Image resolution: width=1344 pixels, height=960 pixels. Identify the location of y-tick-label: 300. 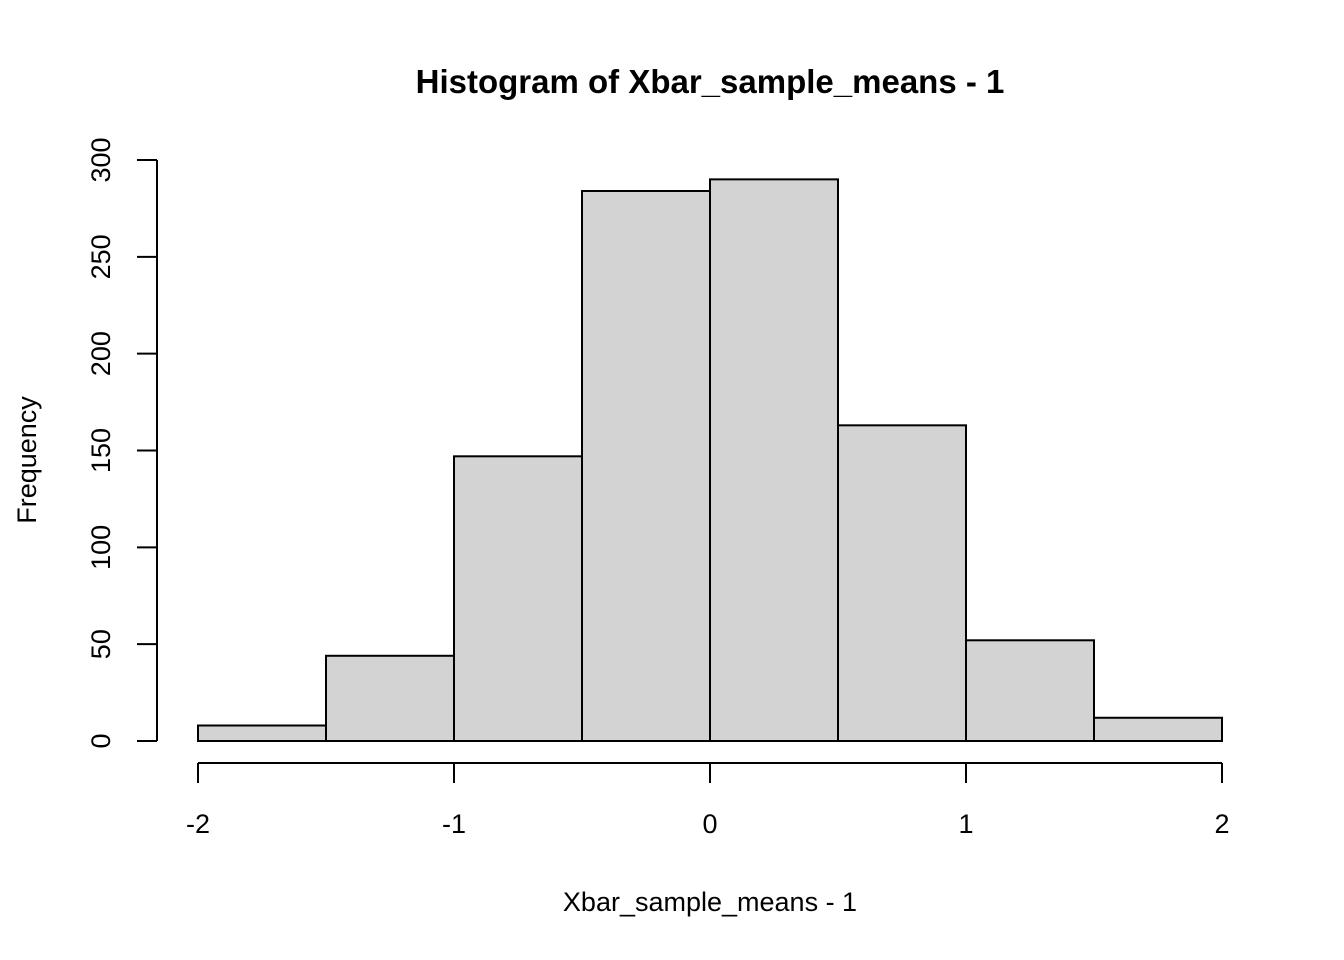
(101, 159).